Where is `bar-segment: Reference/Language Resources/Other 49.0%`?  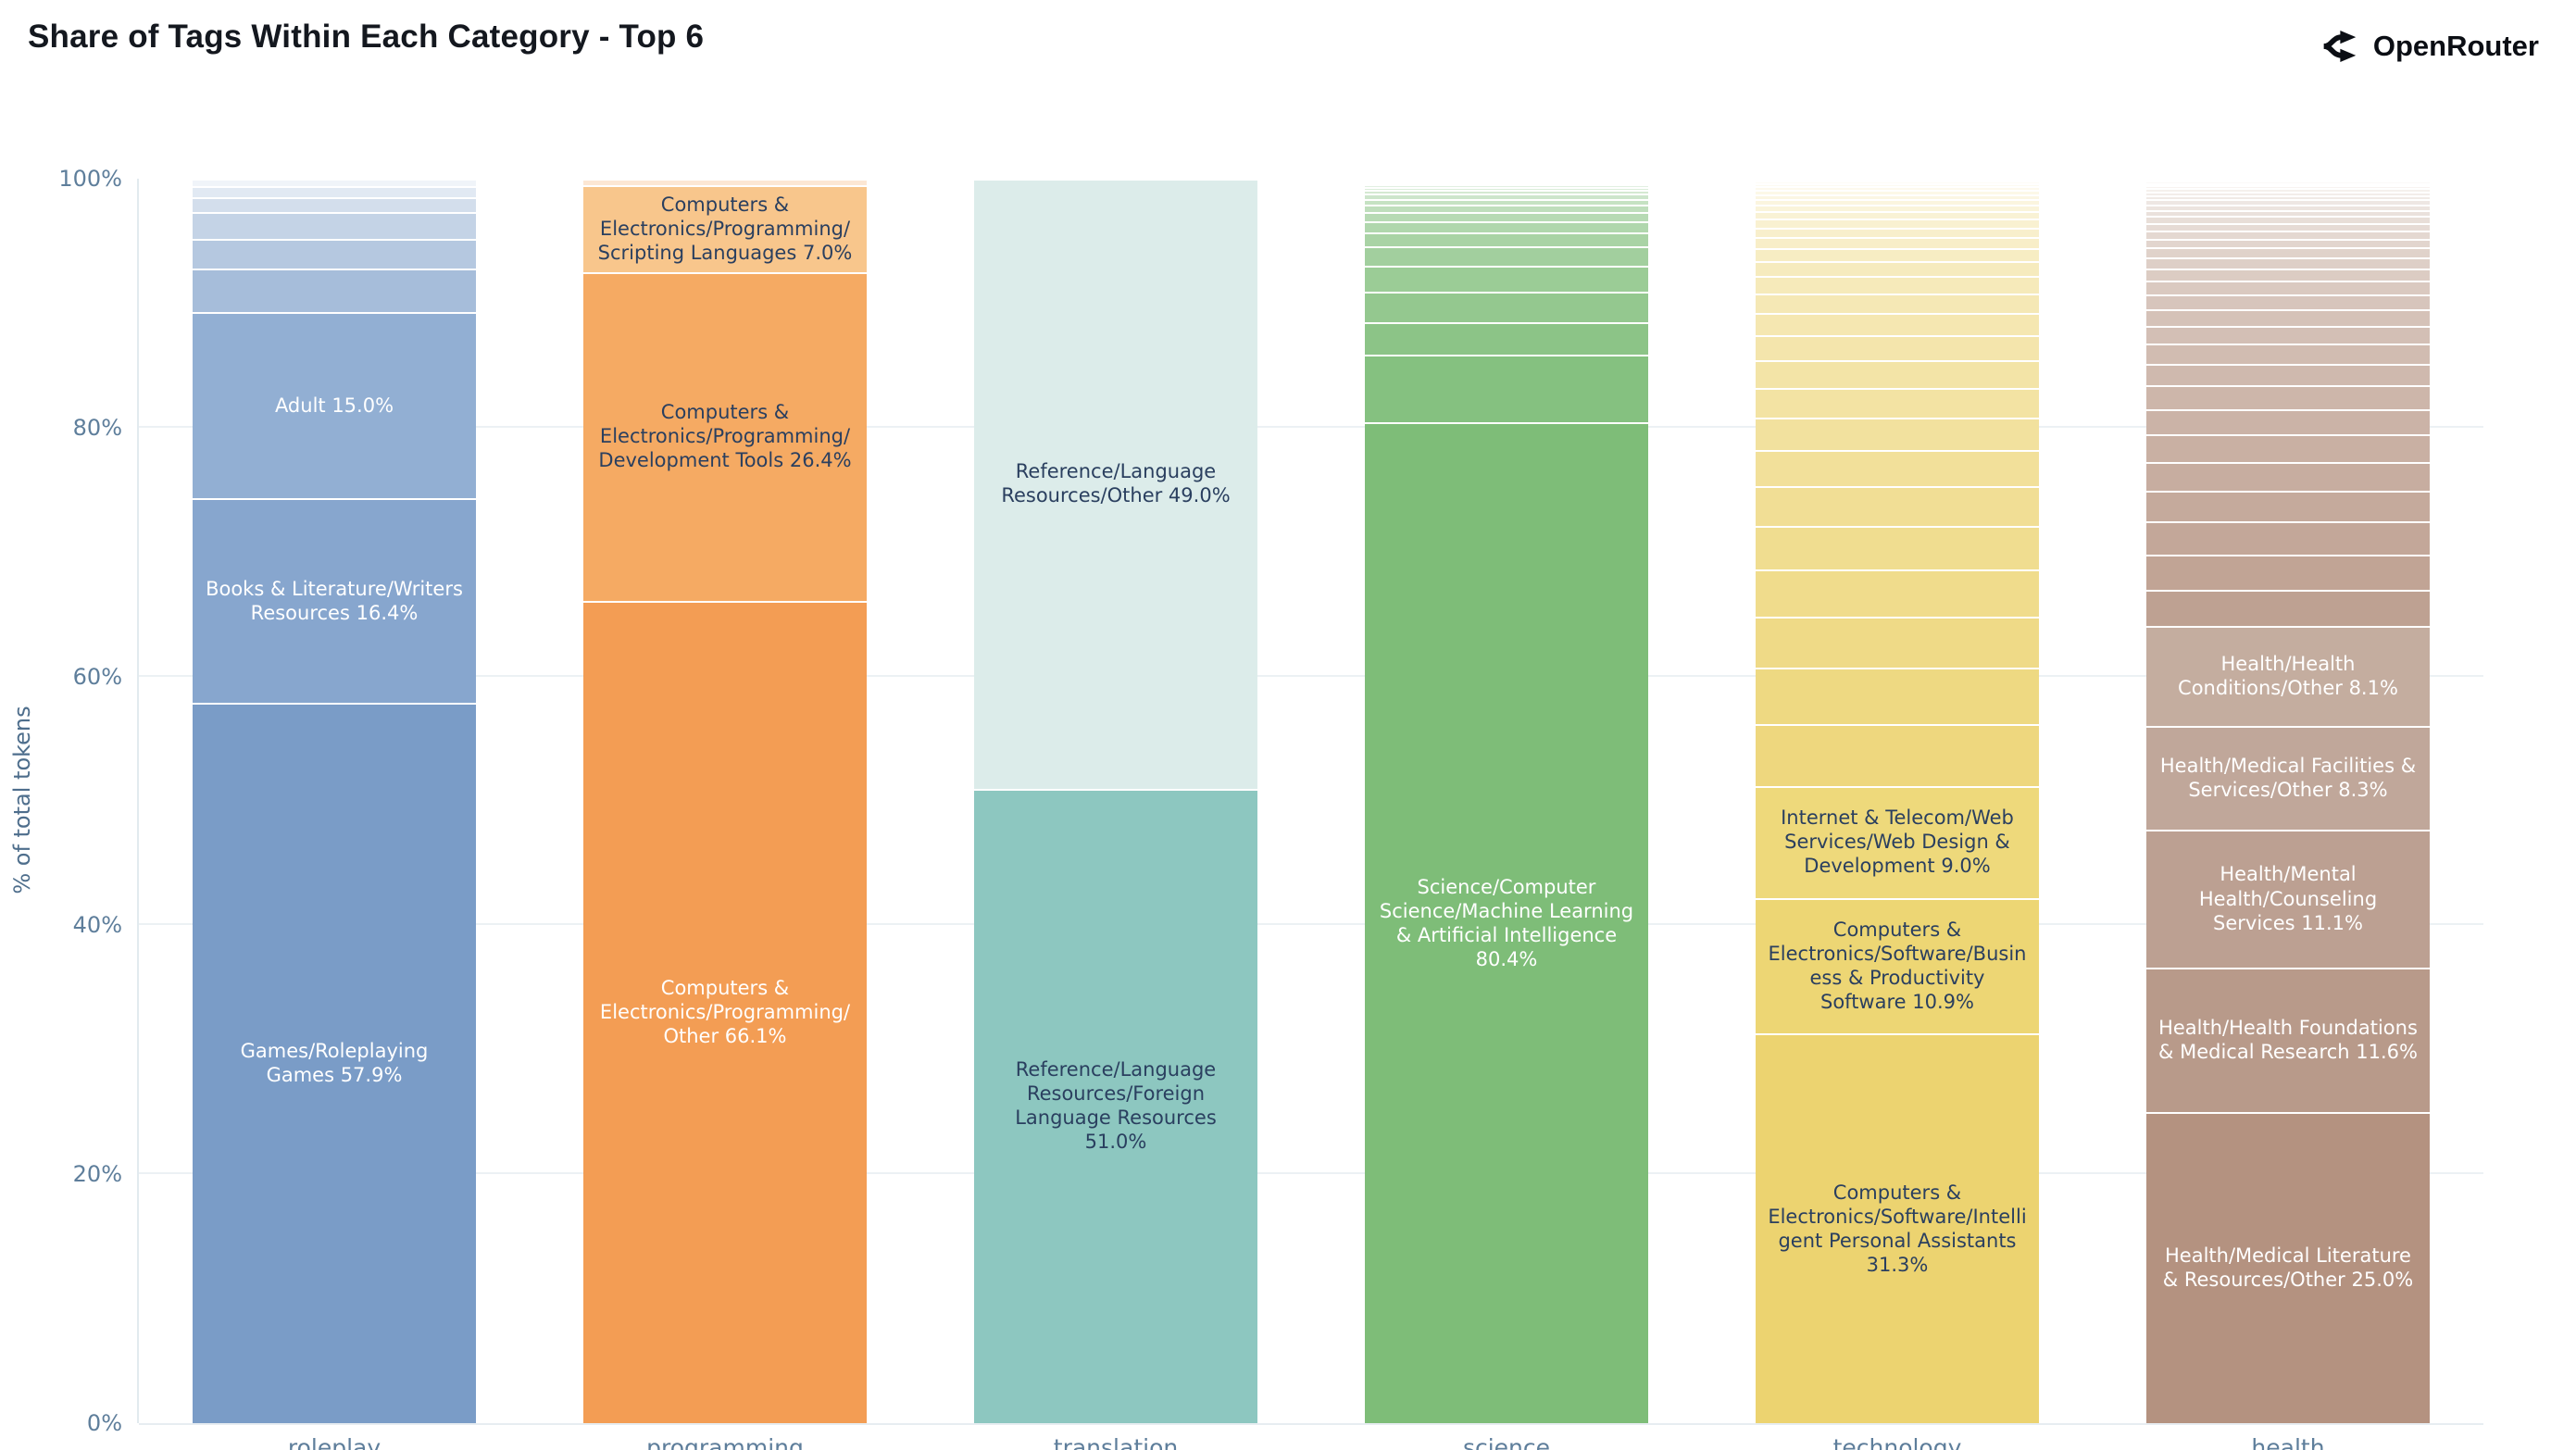 bar-segment: Reference/Language Resources/Other 49.0% is located at coordinates (1115, 484).